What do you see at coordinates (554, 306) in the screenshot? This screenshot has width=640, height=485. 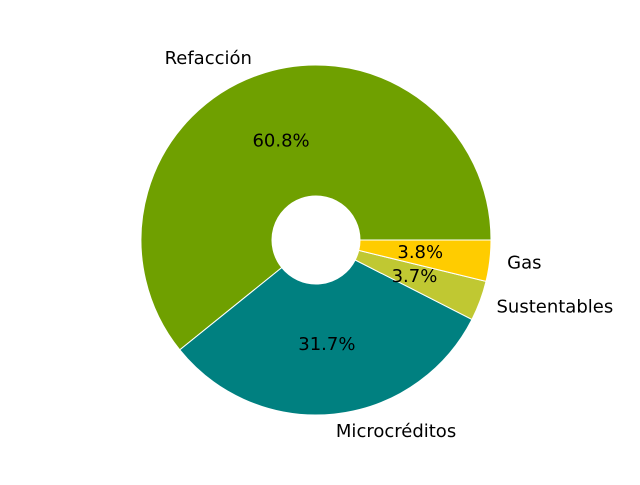 I see `slice-label-sustentables: Sustentables` at bounding box center [554, 306].